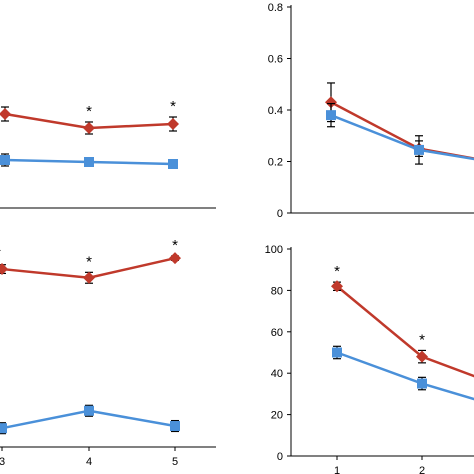  What do you see at coordinates (277, 374) in the screenshot?
I see `y-tick-label: 40` at bounding box center [277, 374].